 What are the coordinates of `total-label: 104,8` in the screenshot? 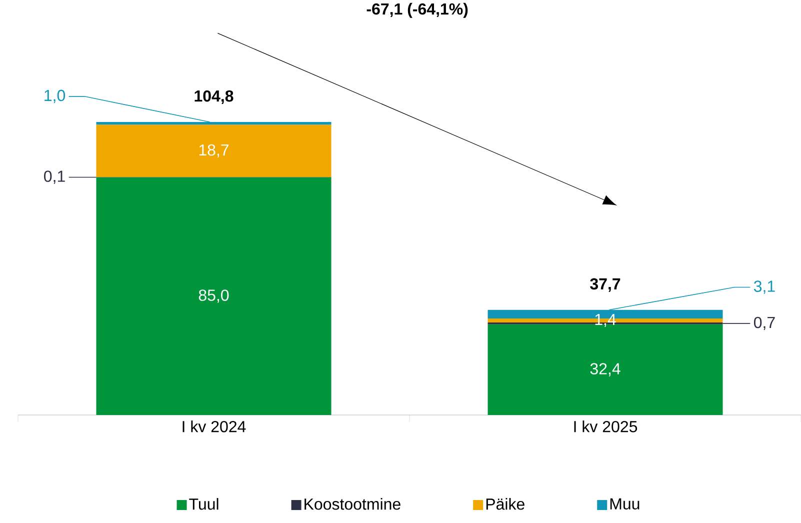 It's located at (214, 97).